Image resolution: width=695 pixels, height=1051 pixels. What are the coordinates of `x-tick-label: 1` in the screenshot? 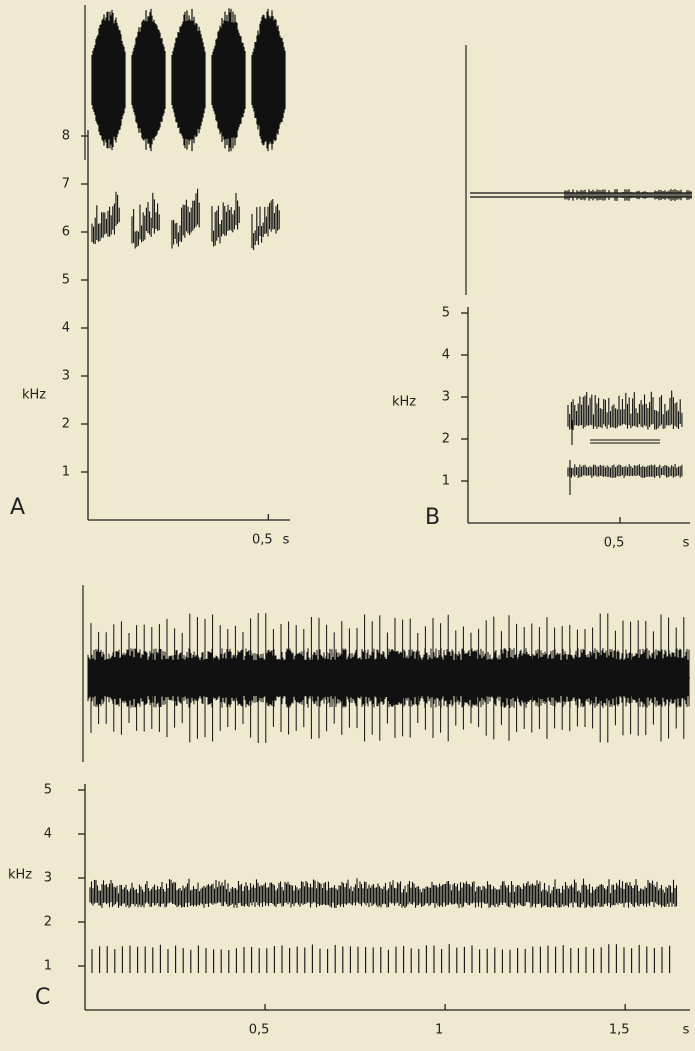 It's located at (439, 1030).